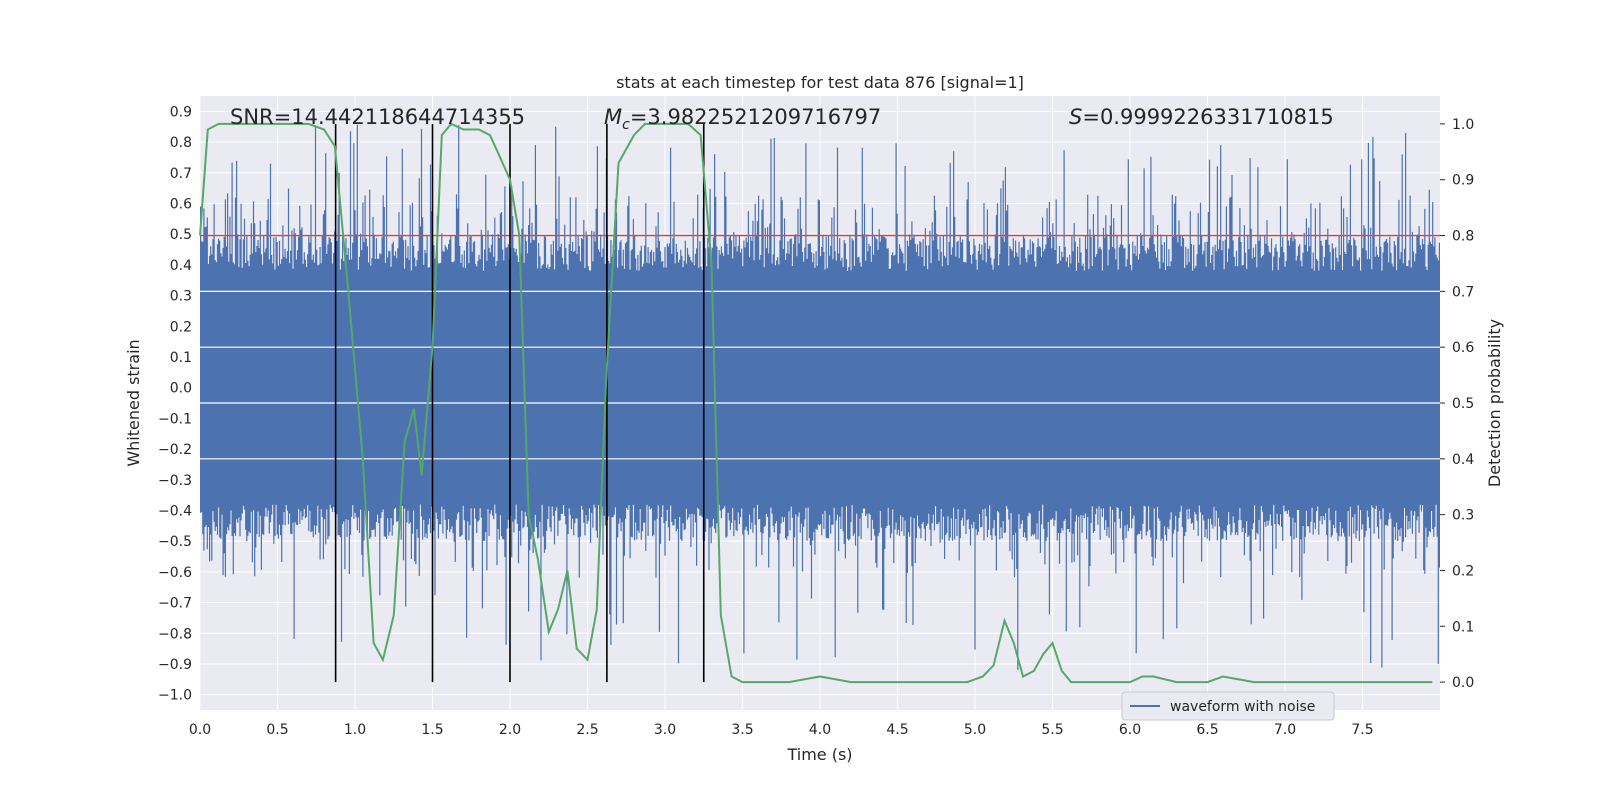 The image size is (1600, 800). What do you see at coordinates (181, 266) in the screenshot?
I see `y-tick-label-5: 0.4` at bounding box center [181, 266].